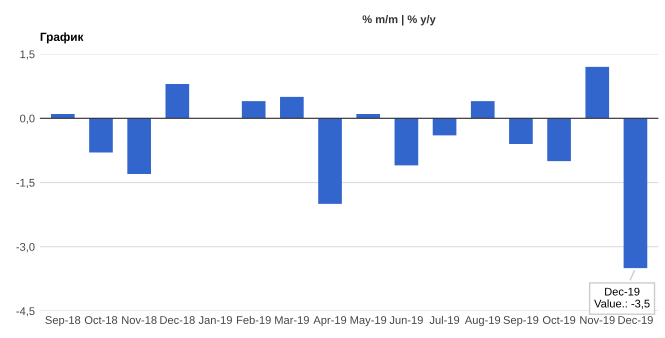 This screenshot has height=338, width=665. Describe the element at coordinates (25, 311) in the screenshot. I see `y-tick-label: -4,5` at that location.